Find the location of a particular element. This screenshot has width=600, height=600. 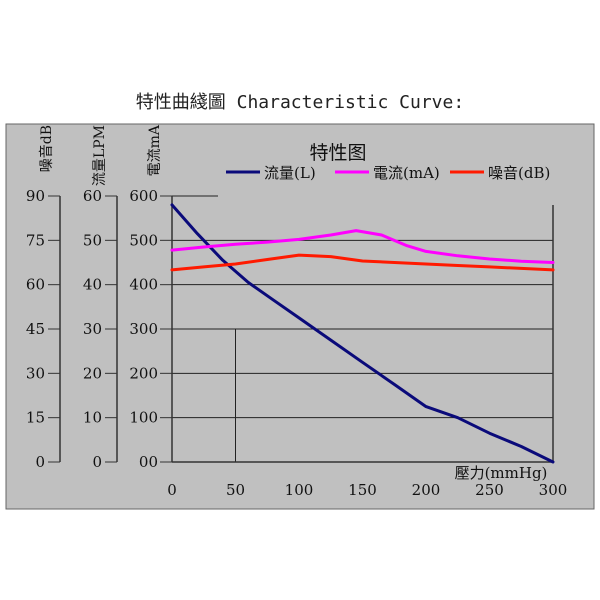

y-tick-label-noise: 45 is located at coordinates (35, 329).